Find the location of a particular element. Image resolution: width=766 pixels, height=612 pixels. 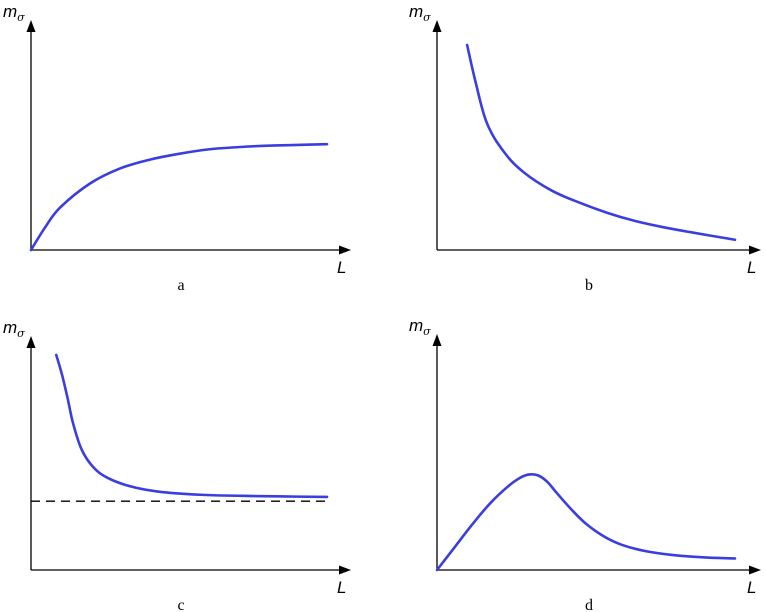

panel-caption: a is located at coordinates (180, 285).